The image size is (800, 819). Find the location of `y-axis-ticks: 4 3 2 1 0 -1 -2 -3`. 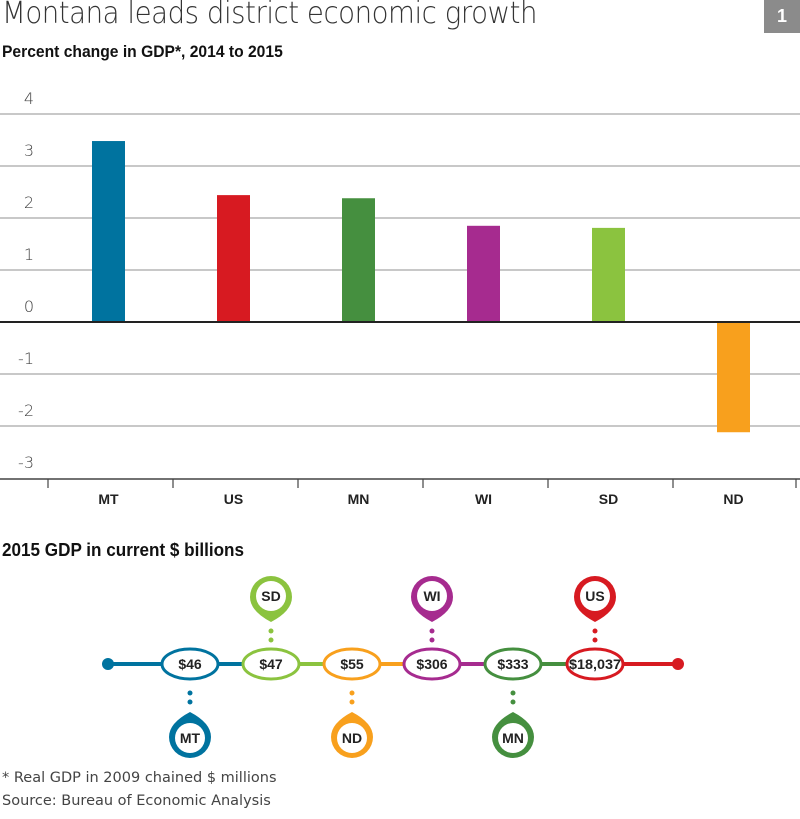

y-axis-ticks: 4 3 2 1 0 -1 -2 -3 is located at coordinates (26, 280).